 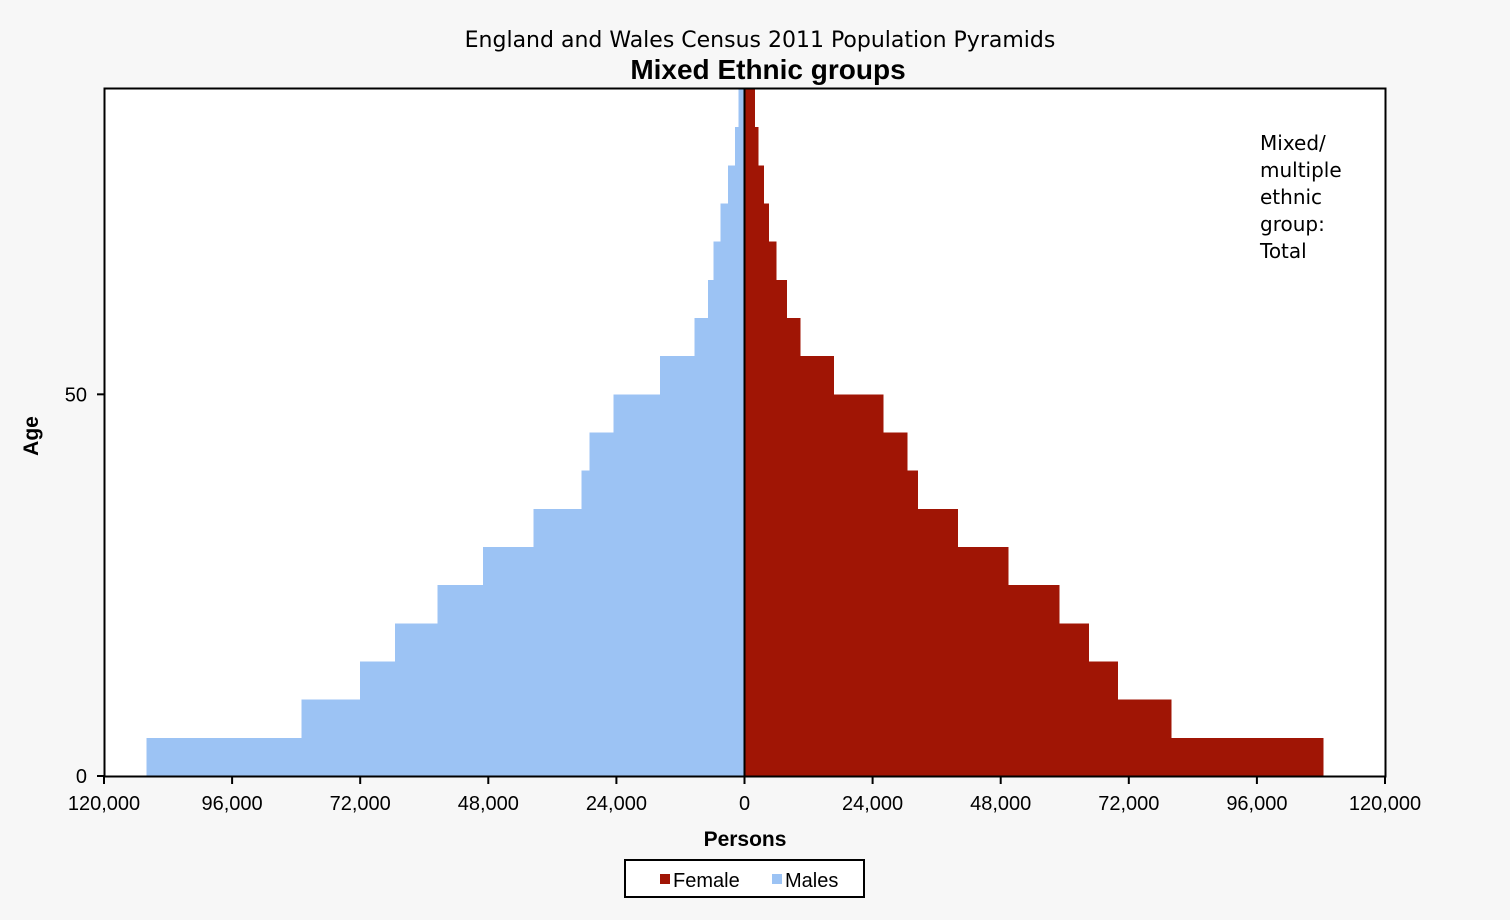 I want to click on y-axis: 0 50, so click(x=85, y=586).